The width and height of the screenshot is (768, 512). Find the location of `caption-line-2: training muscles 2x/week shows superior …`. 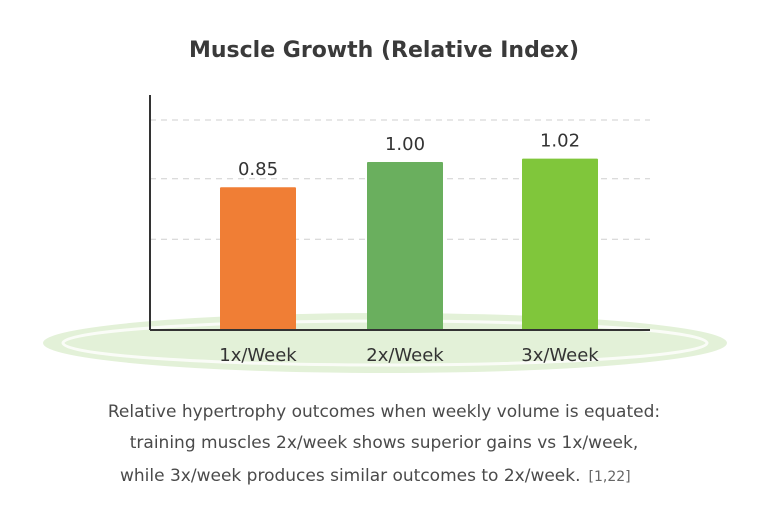

caption-line-2: training muscles 2x/week shows superior … is located at coordinates (384, 443).